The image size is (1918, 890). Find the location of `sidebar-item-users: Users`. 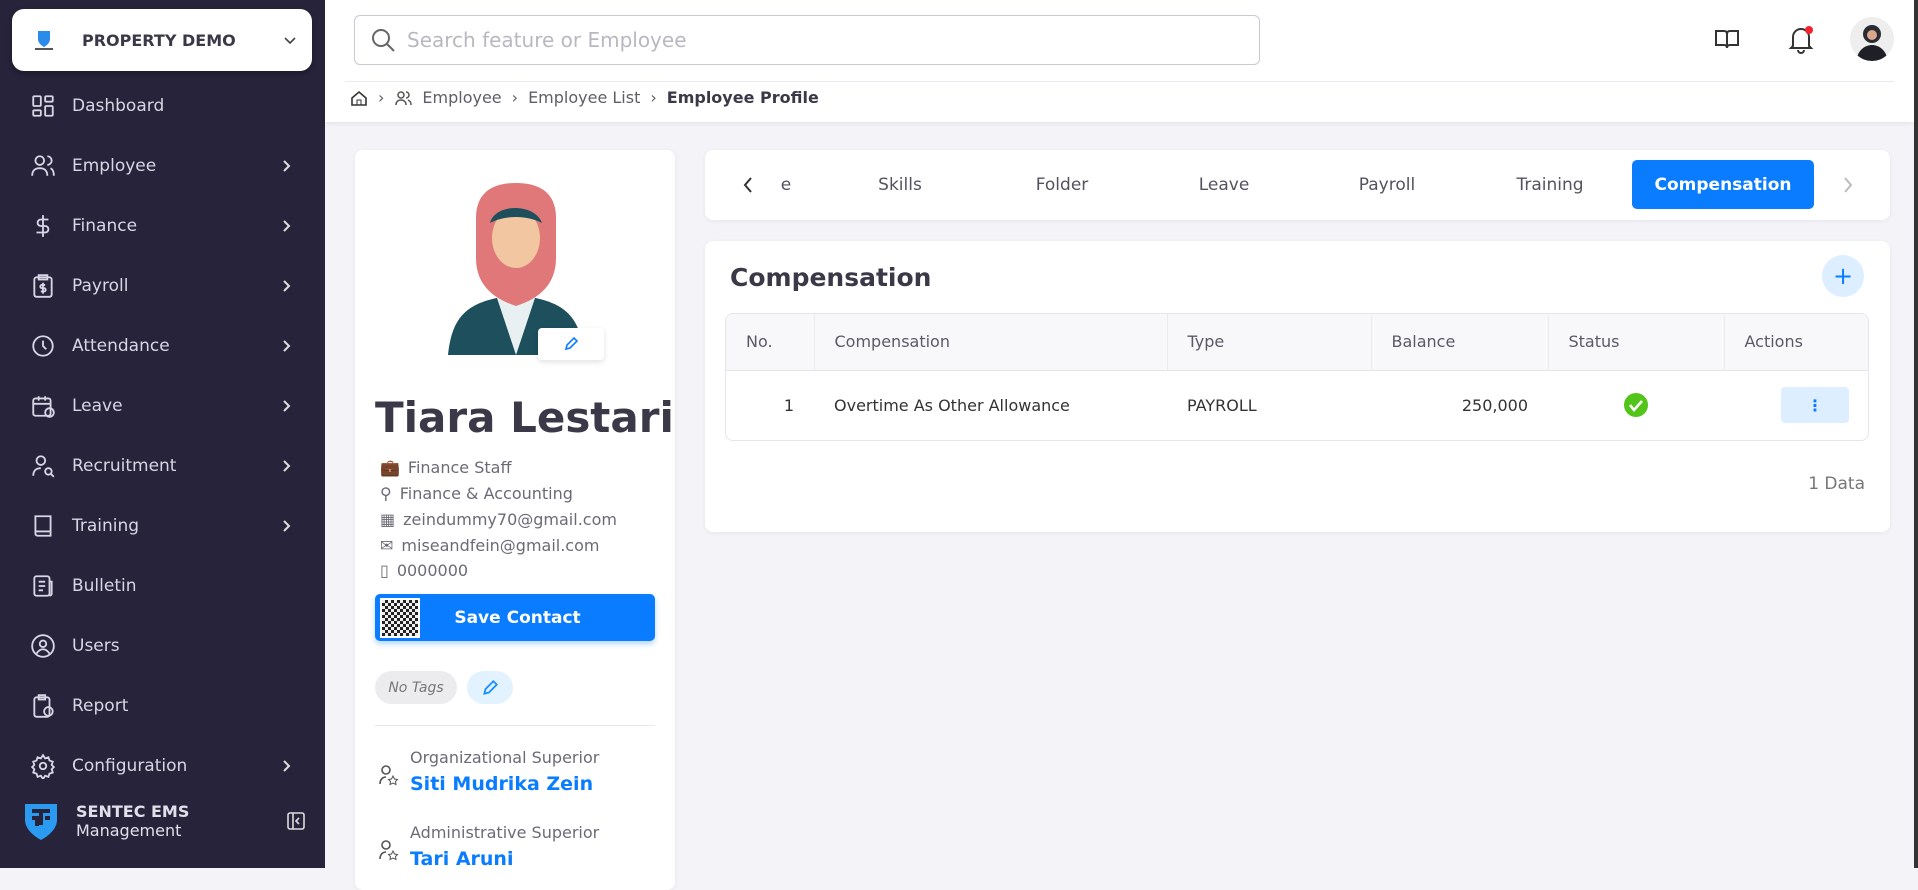

sidebar-item-users: Users is located at coordinates (162, 646).